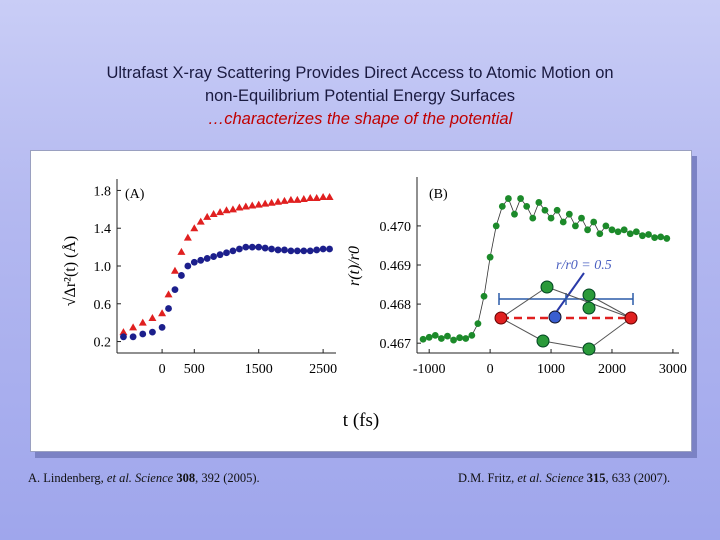 This screenshot has height=540, width=720. What do you see at coordinates (227, 478) in the screenshot?
I see `ref1-pages: , 392 (2005).` at bounding box center [227, 478].